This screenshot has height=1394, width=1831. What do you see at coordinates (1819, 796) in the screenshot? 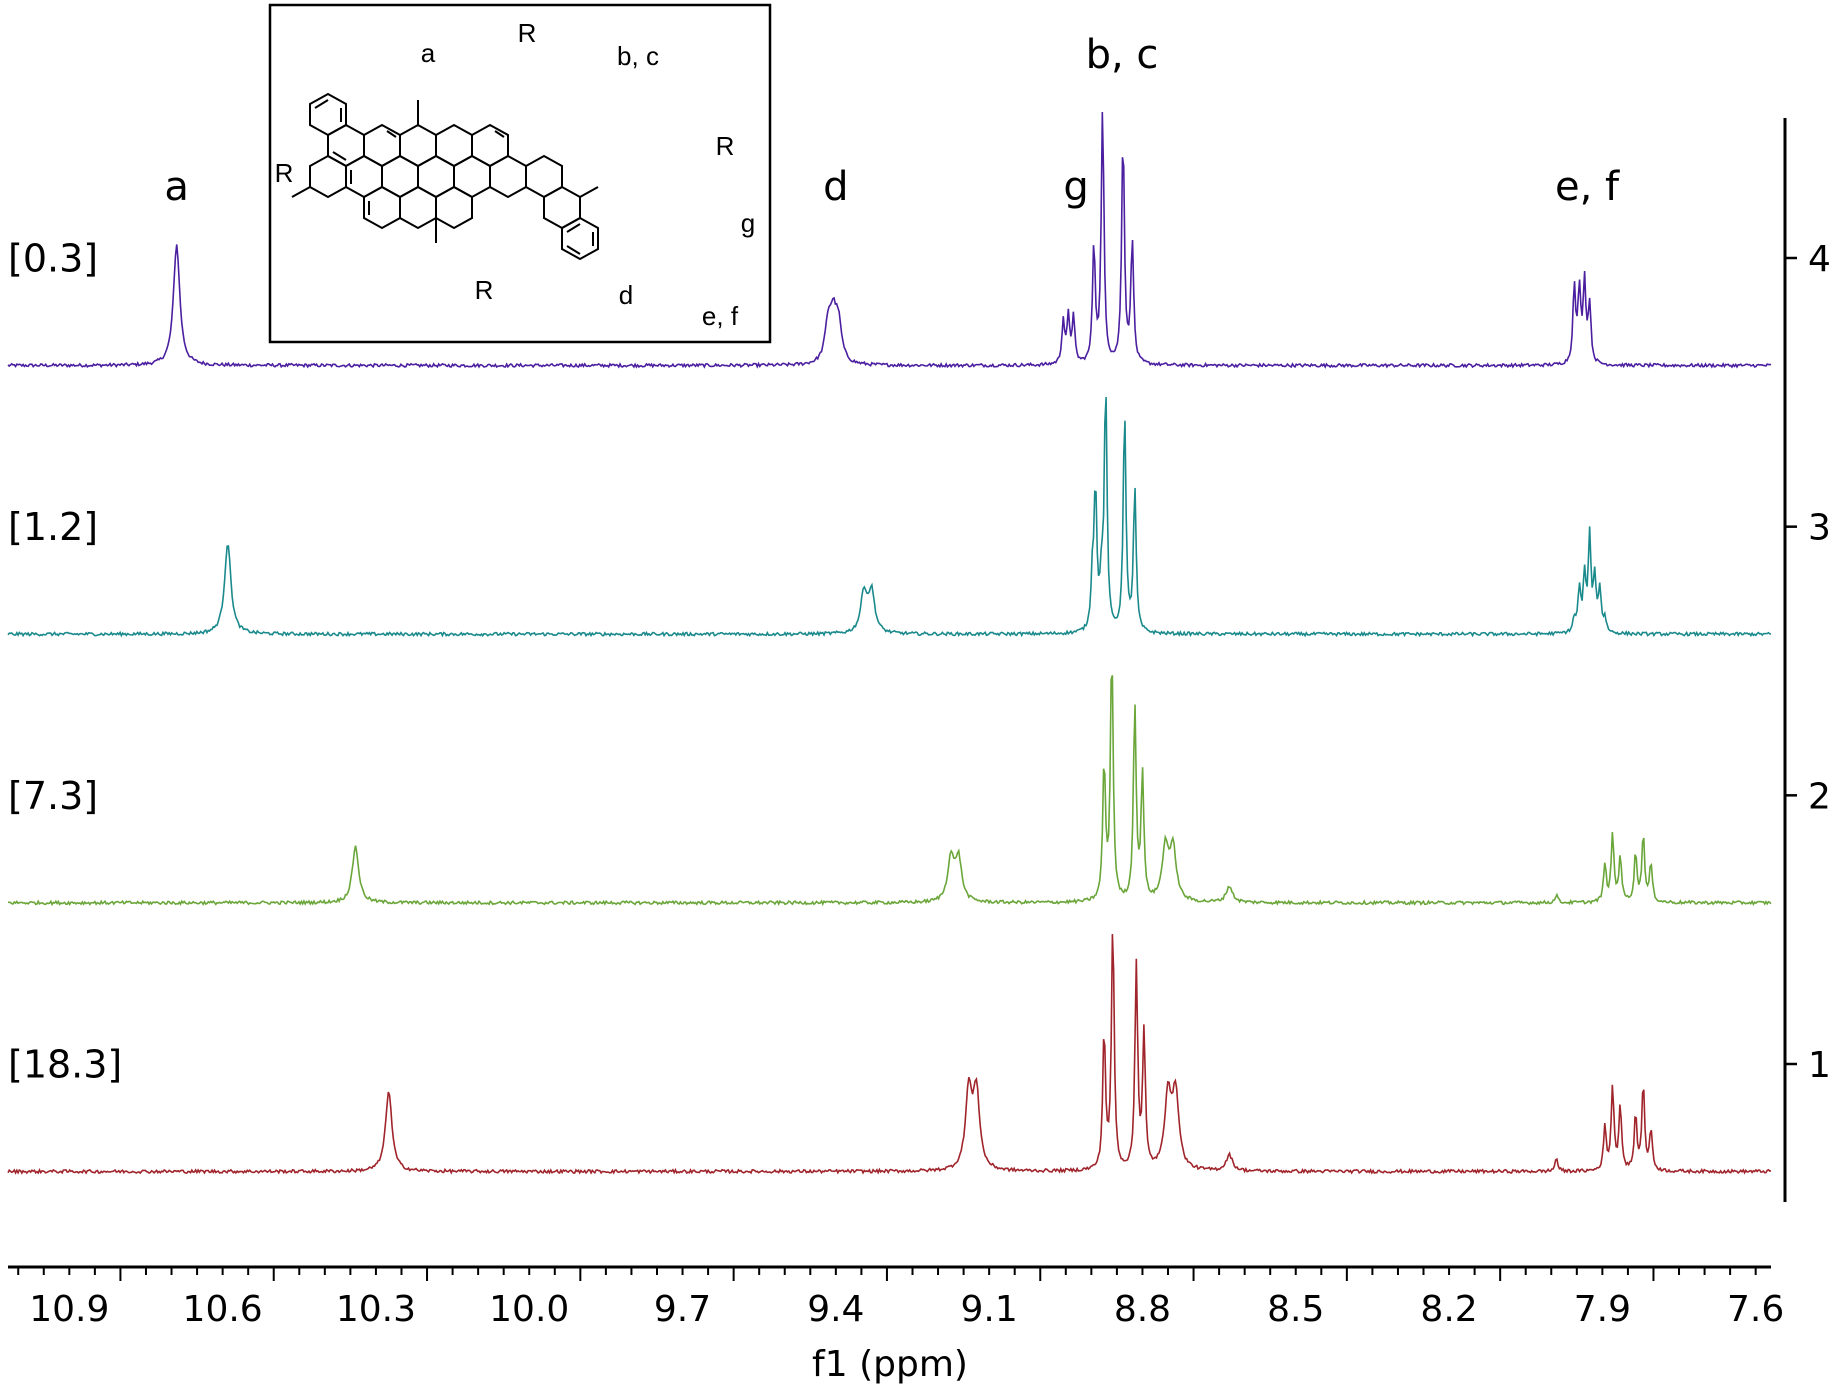
I see `y-tick-label-2: 2` at bounding box center [1819, 796].